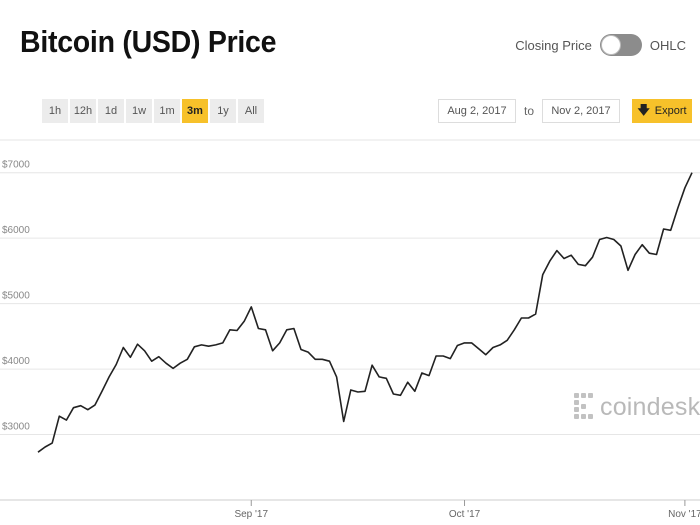  I want to click on ohlc-label: OHLC, so click(667, 45).